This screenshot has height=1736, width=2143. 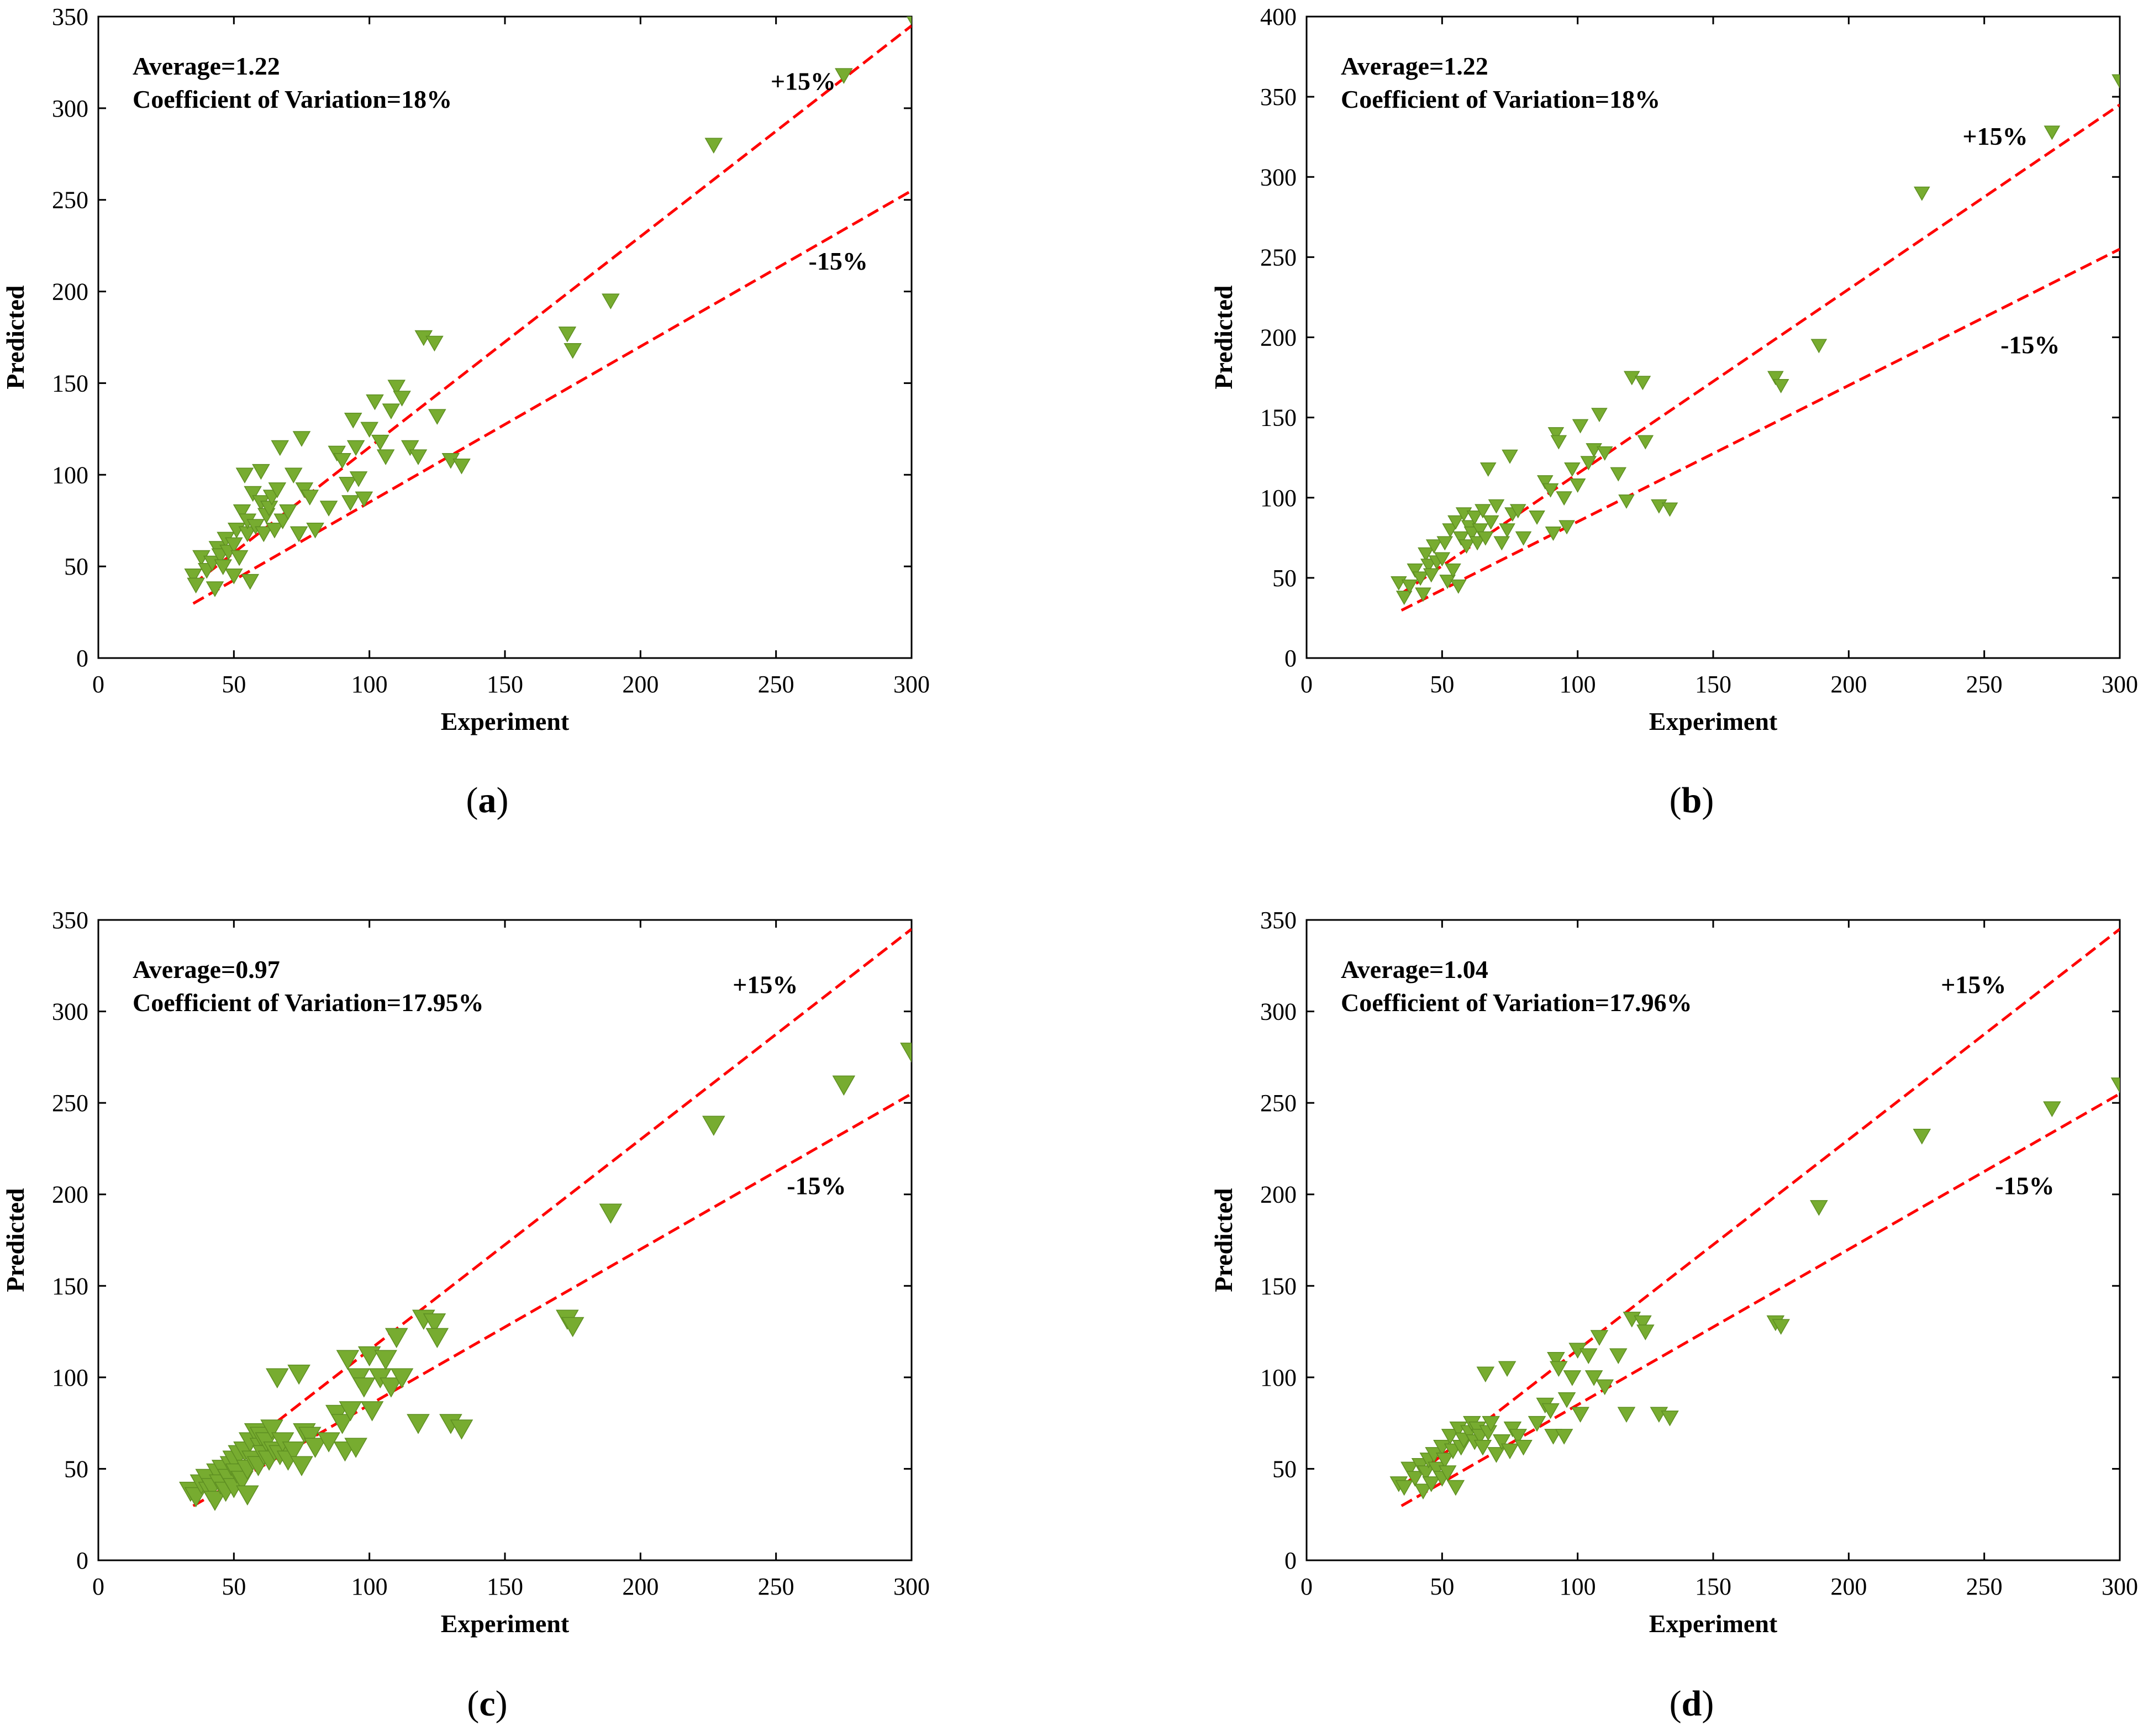 I want to click on upper-15-percent-line, so click(x=1760, y=1208).